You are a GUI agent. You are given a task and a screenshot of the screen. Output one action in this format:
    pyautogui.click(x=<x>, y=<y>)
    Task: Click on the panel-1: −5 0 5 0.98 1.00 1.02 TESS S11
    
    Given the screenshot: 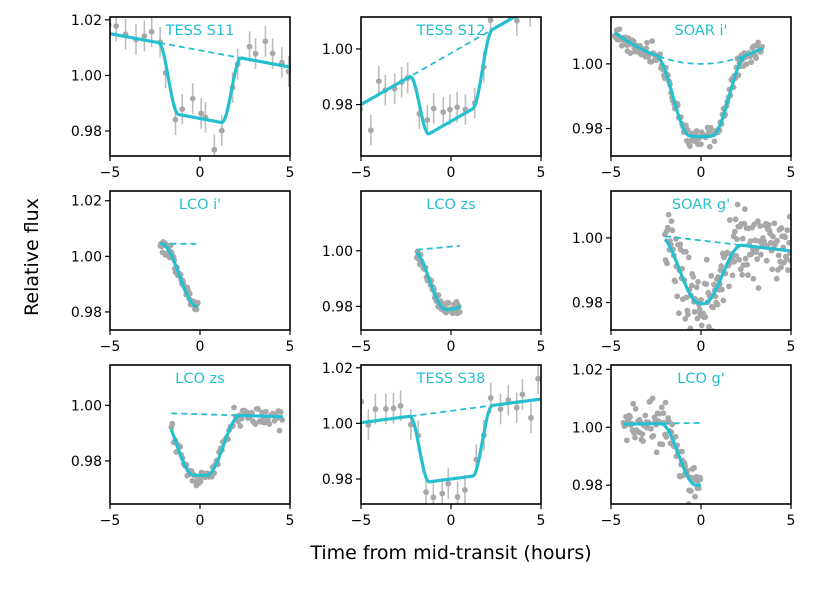 What is the action you would take?
    pyautogui.click(x=183, y=97)
    